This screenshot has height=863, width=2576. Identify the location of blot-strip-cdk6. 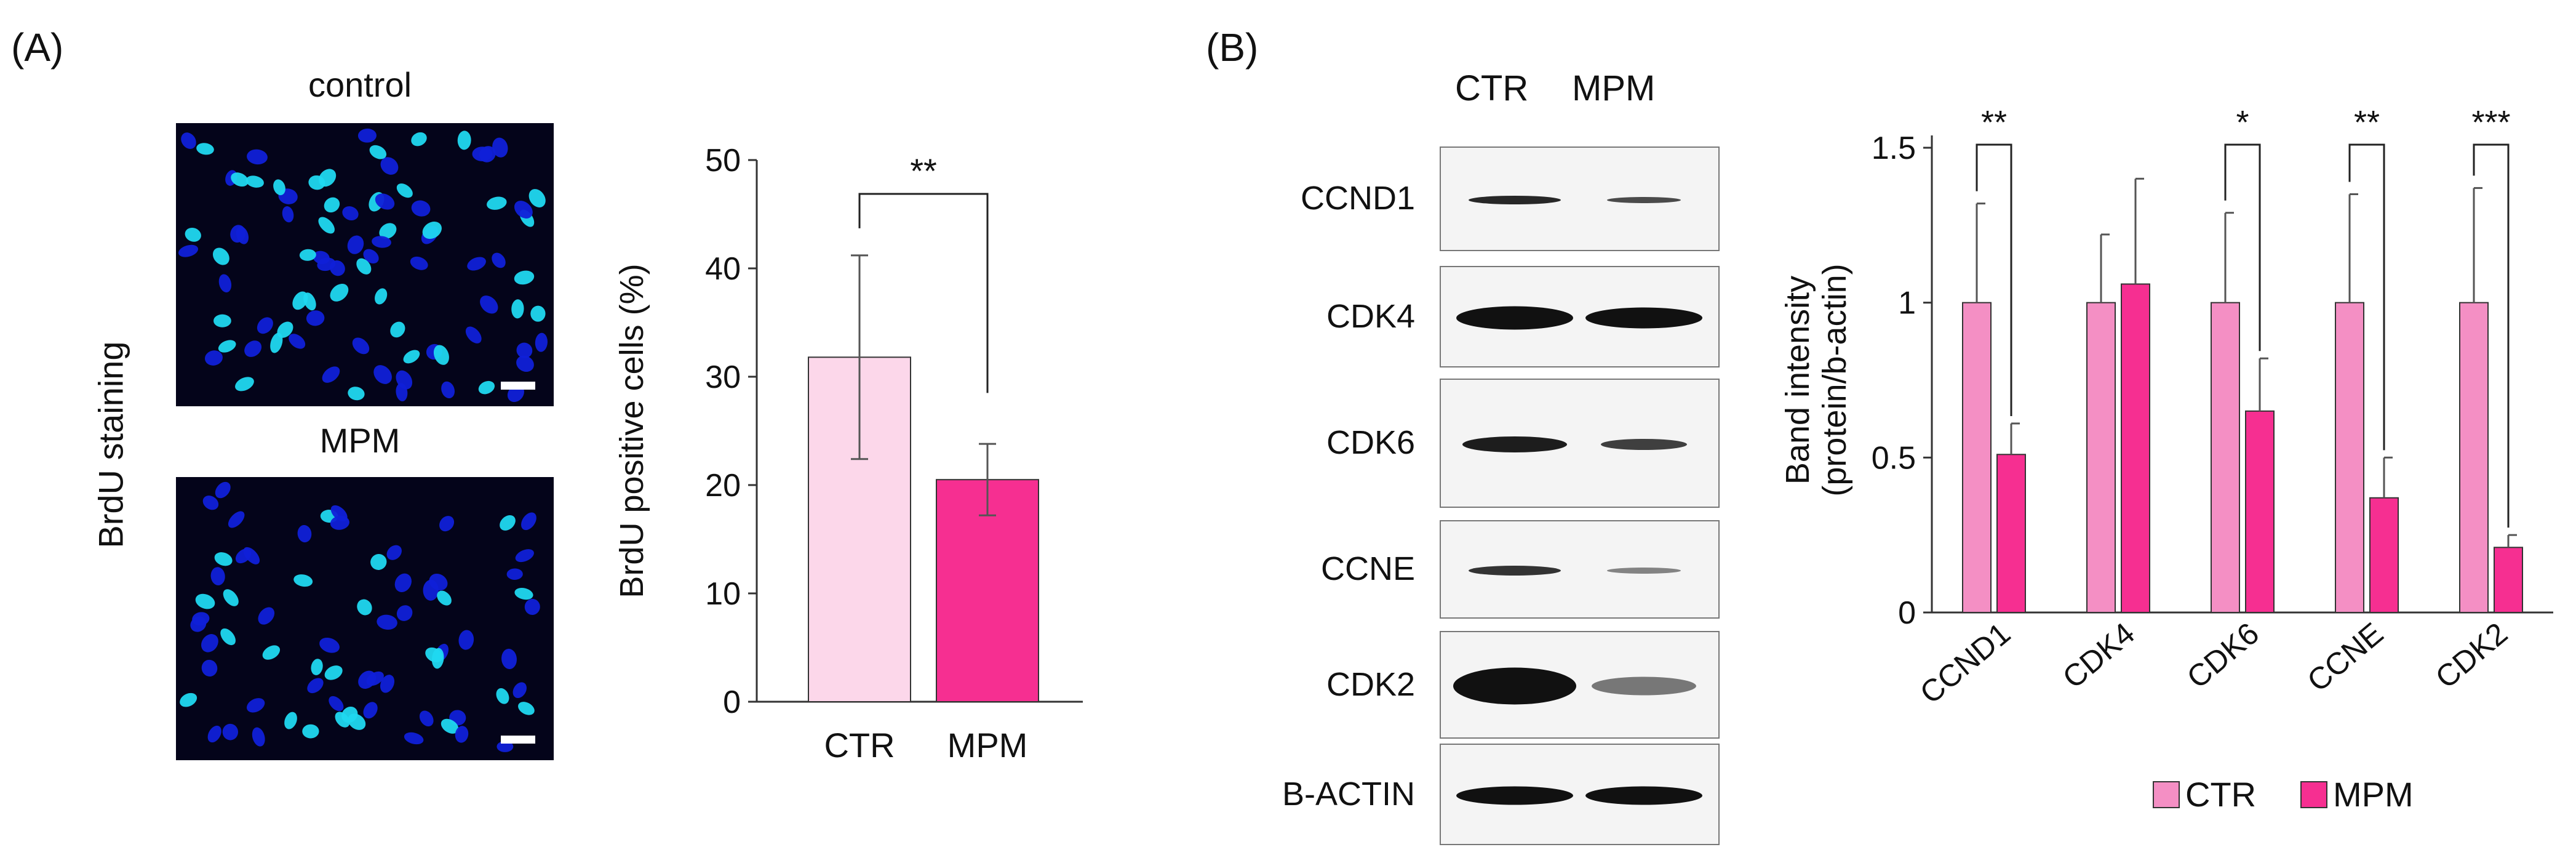
(1580, 443).